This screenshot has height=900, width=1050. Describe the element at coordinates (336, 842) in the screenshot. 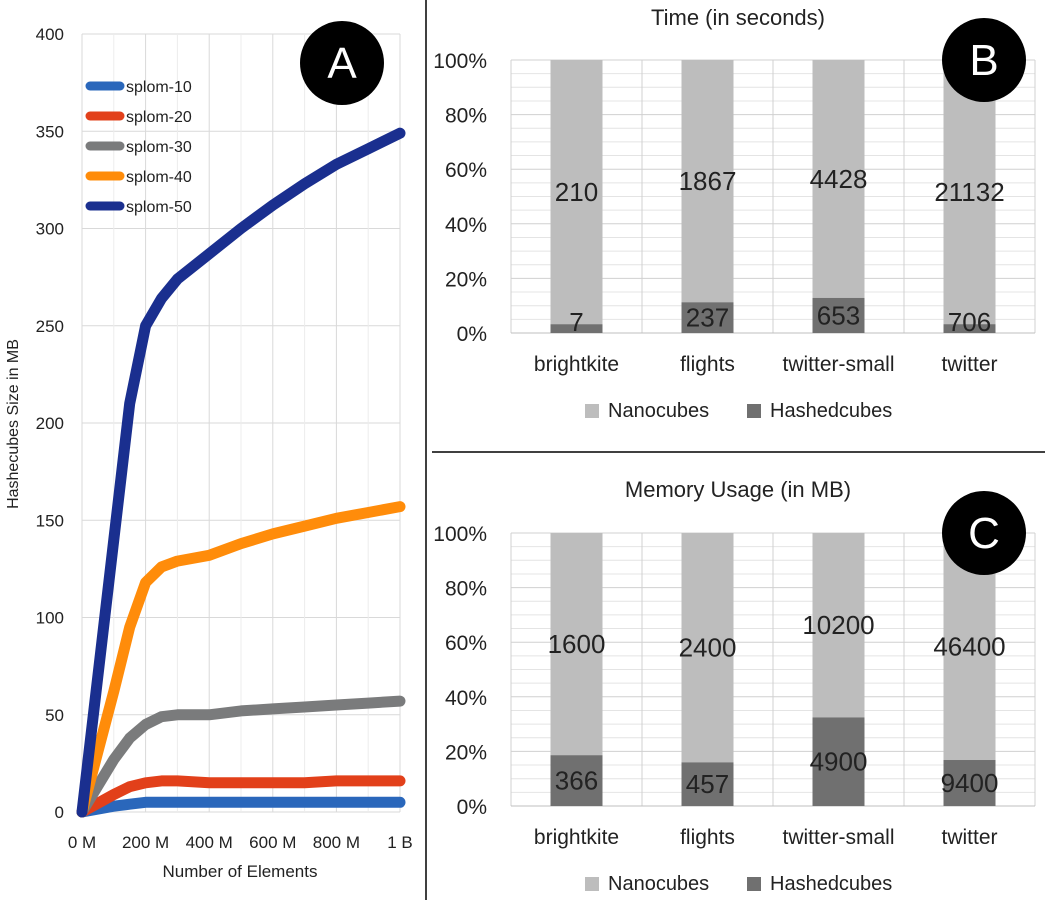

I see `panel-a-x-tick: 800 M` at that location.